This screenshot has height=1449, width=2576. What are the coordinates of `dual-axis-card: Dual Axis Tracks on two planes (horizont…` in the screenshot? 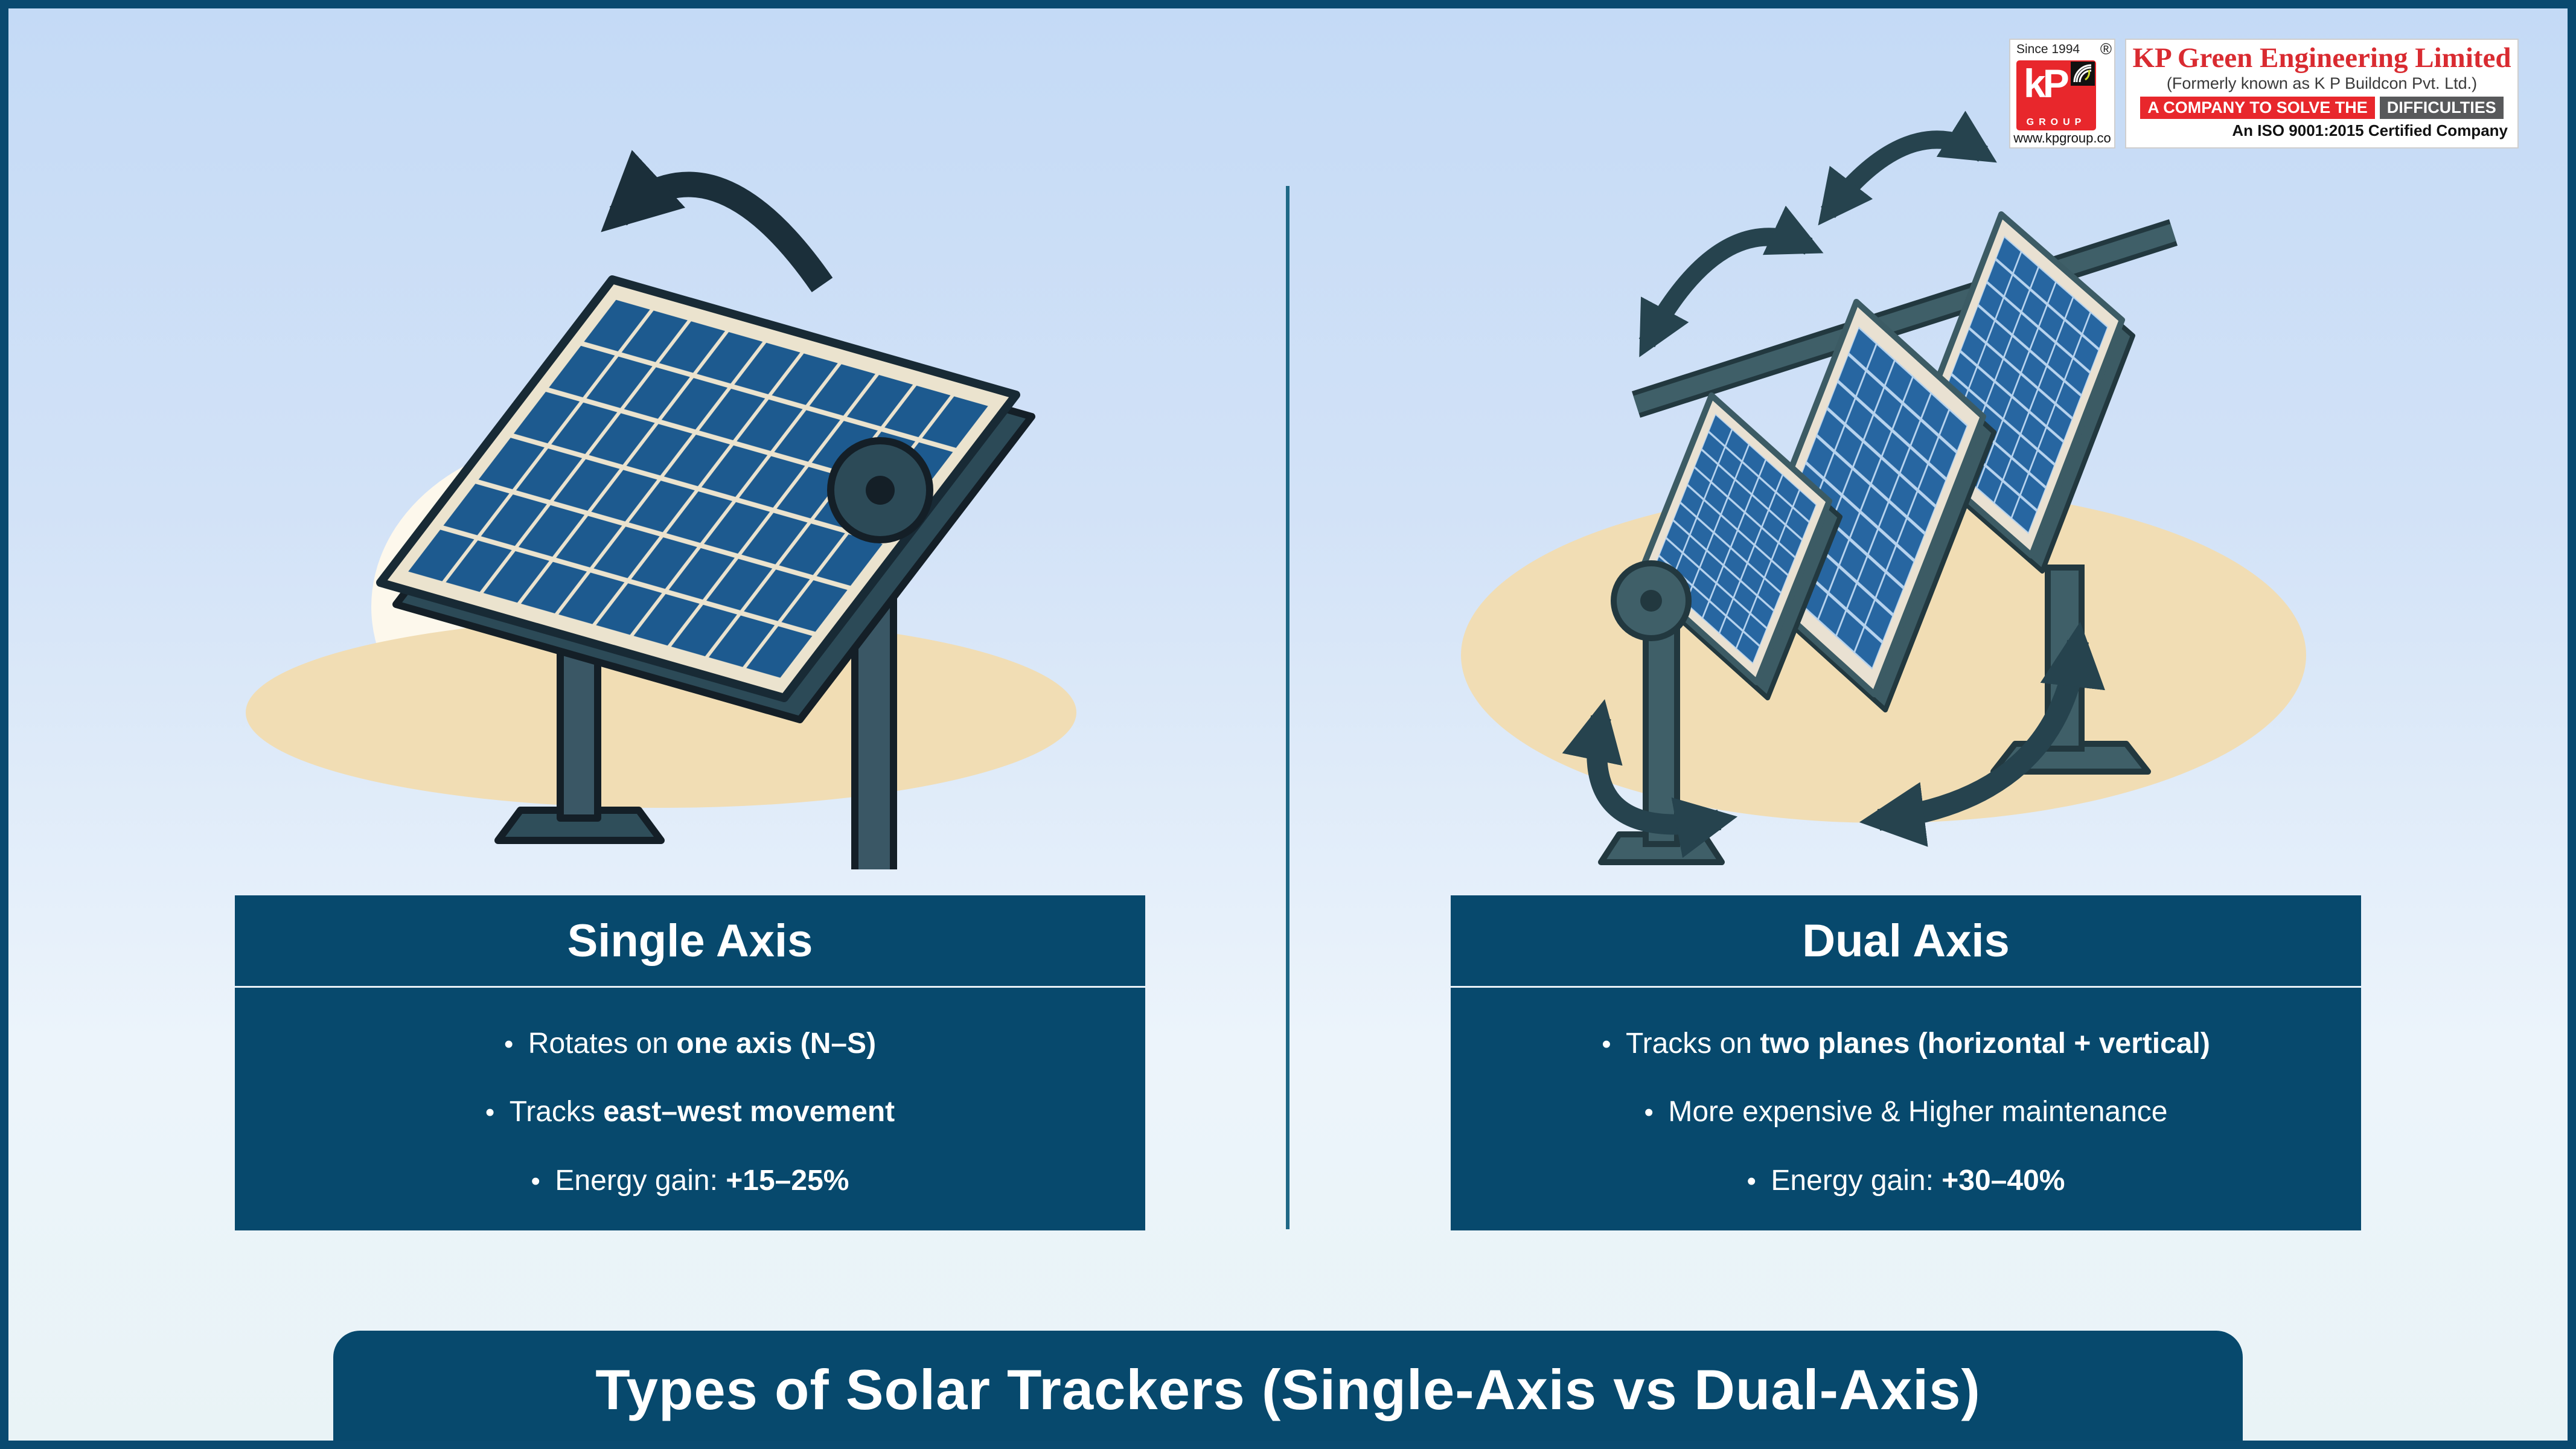 It's located at (1906, 1062).